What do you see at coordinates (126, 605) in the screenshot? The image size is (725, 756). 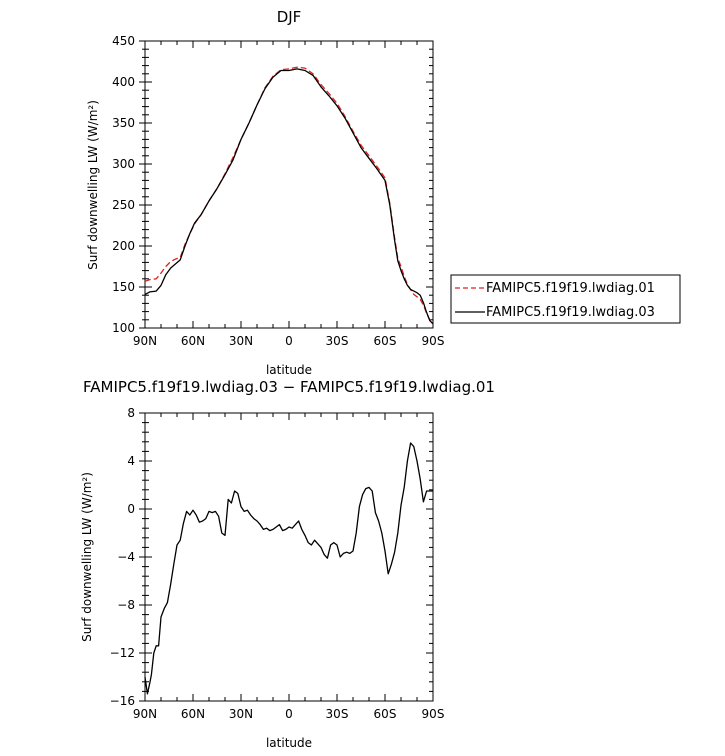 I see `bottom-y-tick-label: −8` at bounding box center [126, 605].